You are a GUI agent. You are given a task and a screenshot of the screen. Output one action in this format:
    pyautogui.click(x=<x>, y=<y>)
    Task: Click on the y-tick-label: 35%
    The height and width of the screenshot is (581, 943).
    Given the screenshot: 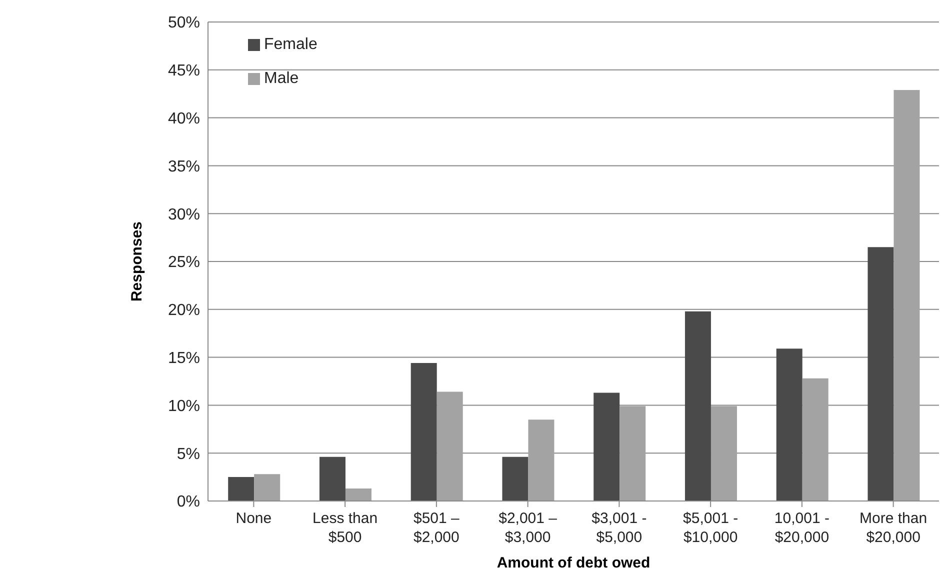 What is the action you would take?
    pyautogui.click(x=184, y=167)
    